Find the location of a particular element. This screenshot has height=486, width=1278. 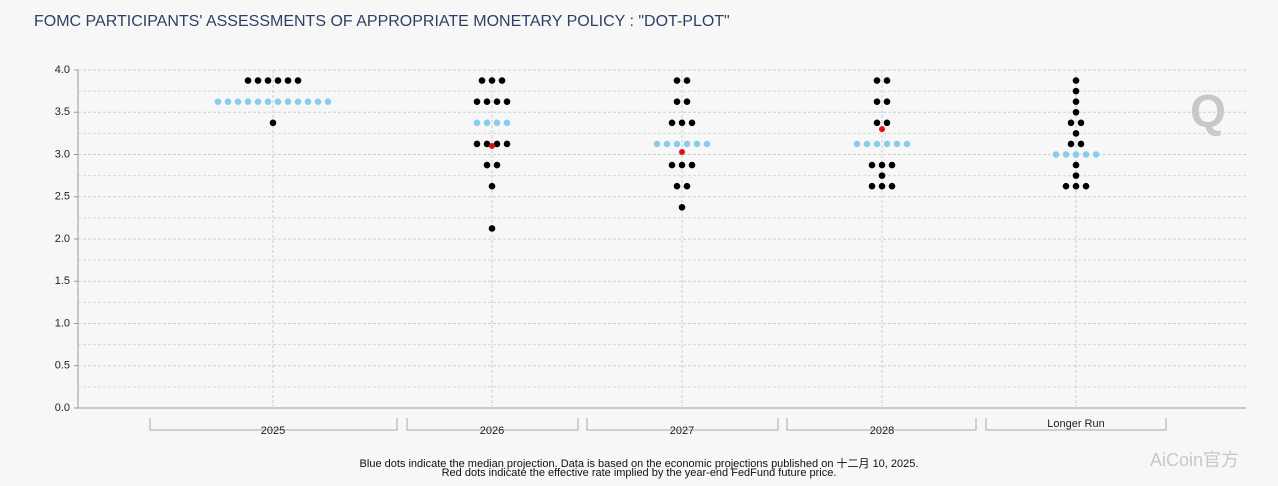

x-tick-label: 2028 is located at coordinates (882, 431).